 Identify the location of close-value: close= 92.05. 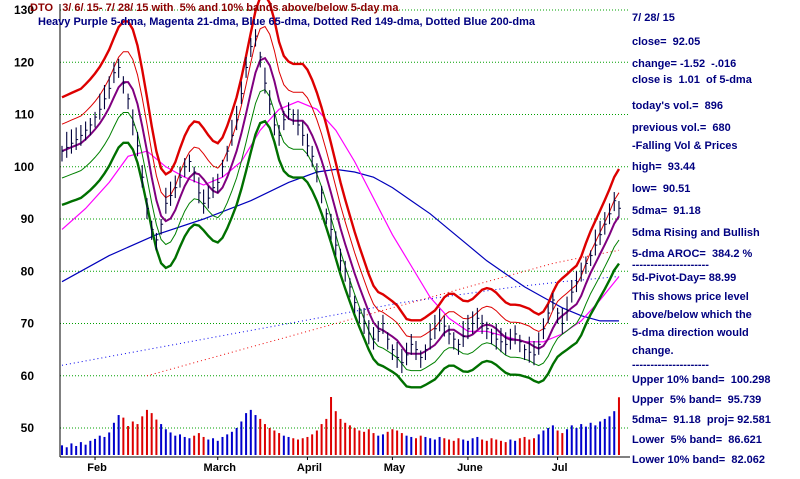
(666, 42).